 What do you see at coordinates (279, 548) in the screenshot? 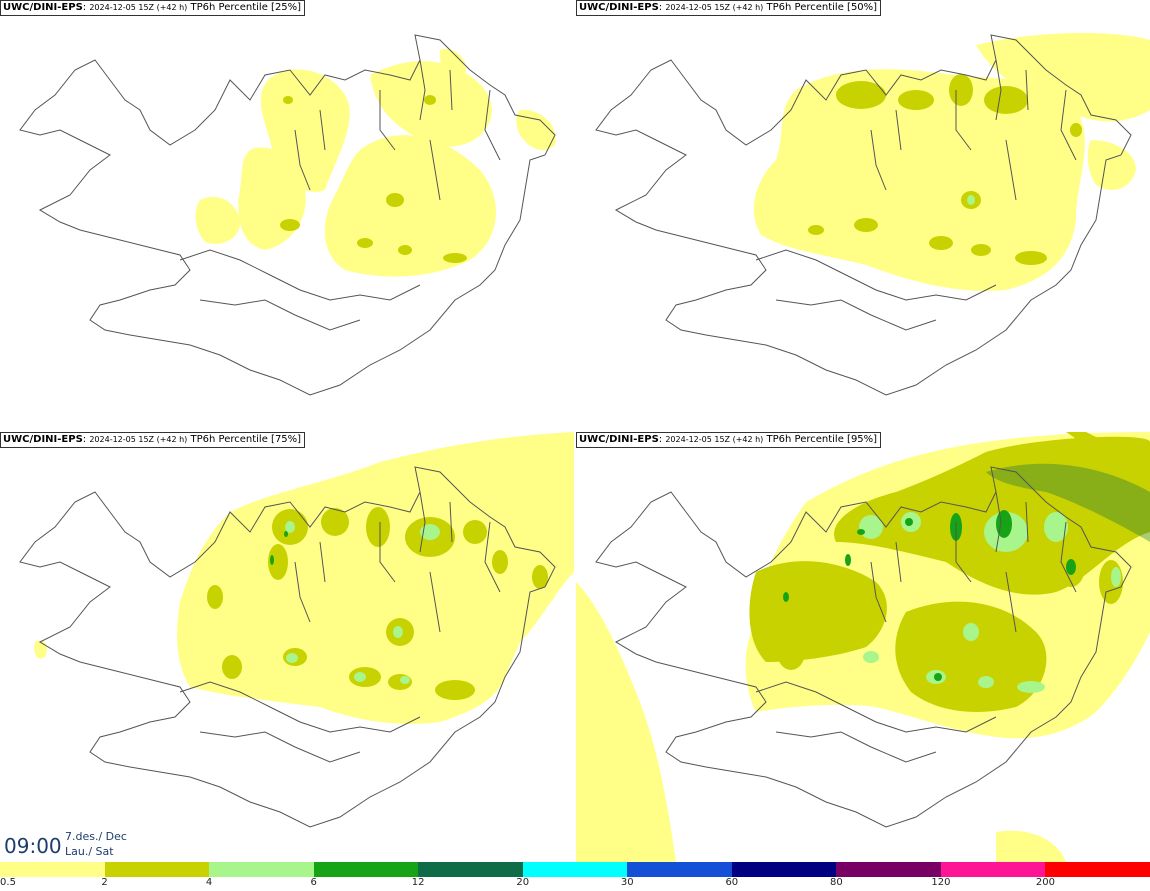
I see `precip-layer-darkgreen` at bounding box center [279, 548].